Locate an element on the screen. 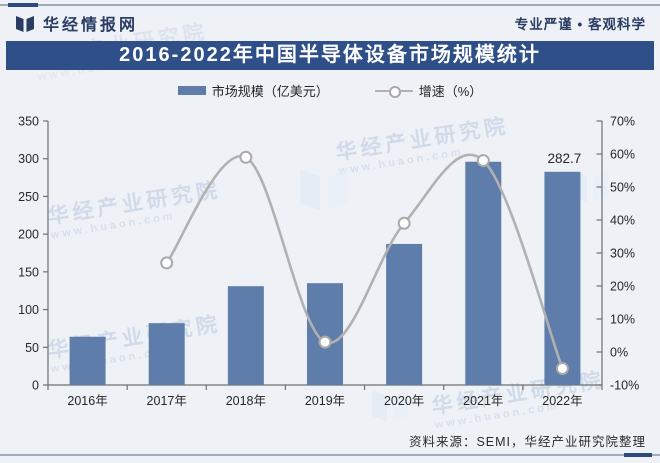  bar-2021年 is located at coordinates (483, 273).